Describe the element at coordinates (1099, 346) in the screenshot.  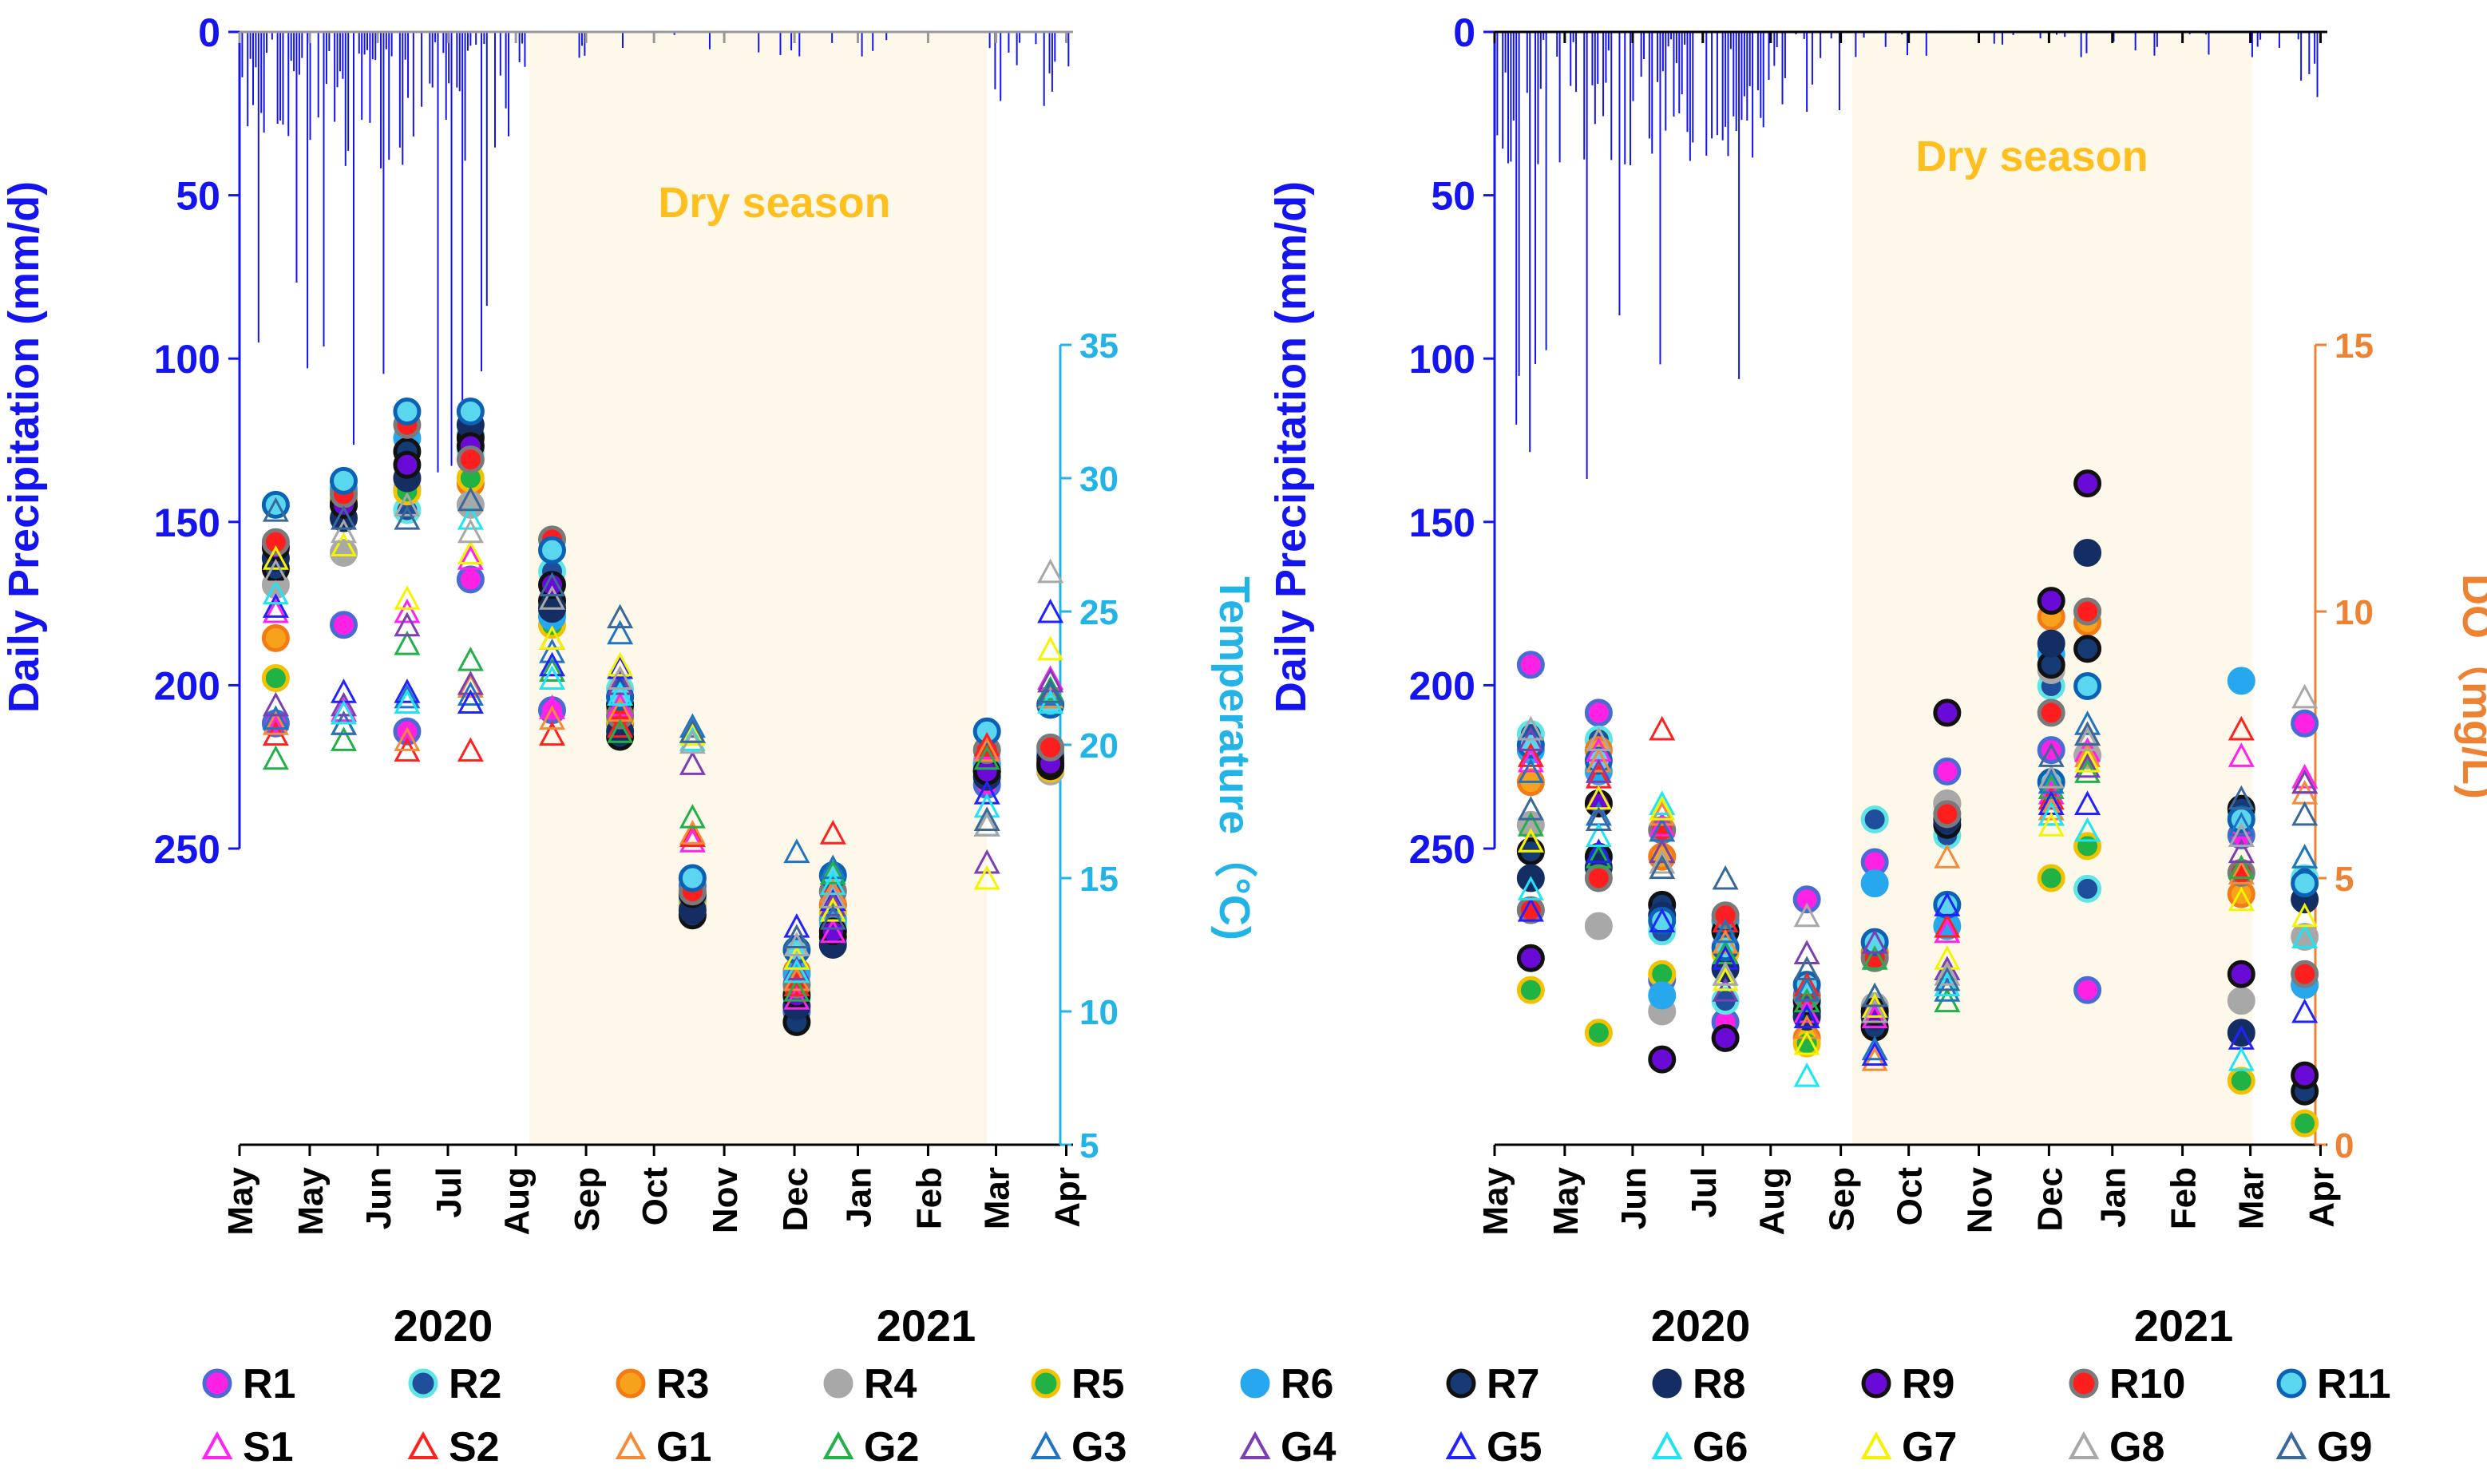
I see `y2-tick-label: 35` at that location.